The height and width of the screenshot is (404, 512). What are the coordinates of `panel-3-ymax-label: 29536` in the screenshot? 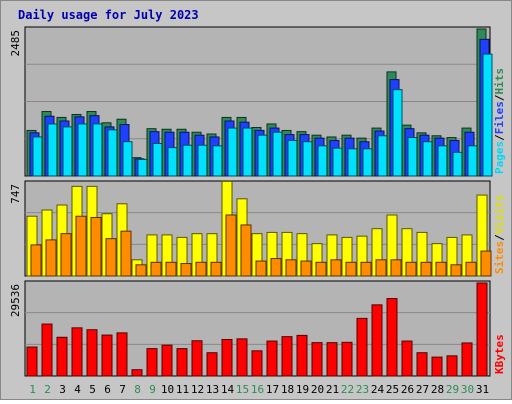 It's located at (15, 300).